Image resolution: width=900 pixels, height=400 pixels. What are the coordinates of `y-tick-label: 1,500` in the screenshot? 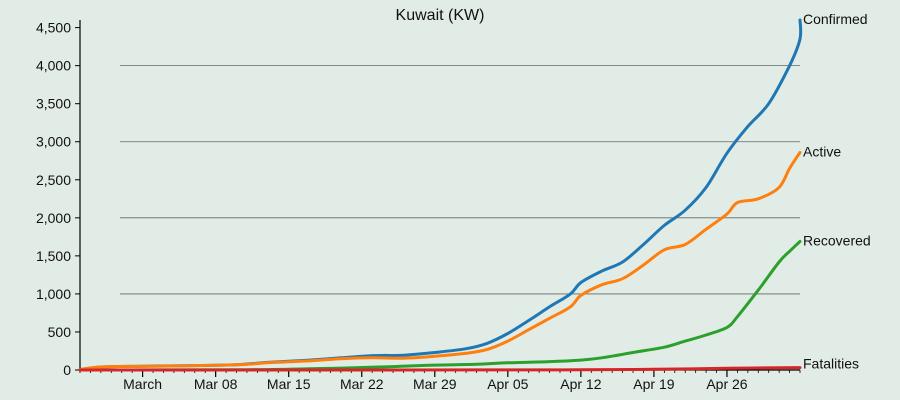 It's located at (53, 256).